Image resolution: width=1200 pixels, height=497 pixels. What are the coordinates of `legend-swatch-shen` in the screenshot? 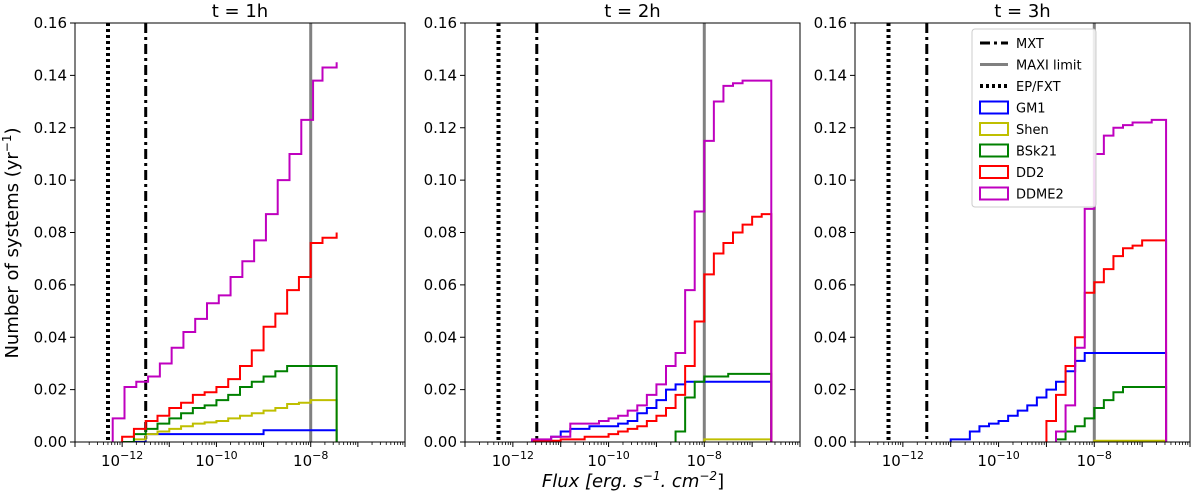 It's located at (994, 129).